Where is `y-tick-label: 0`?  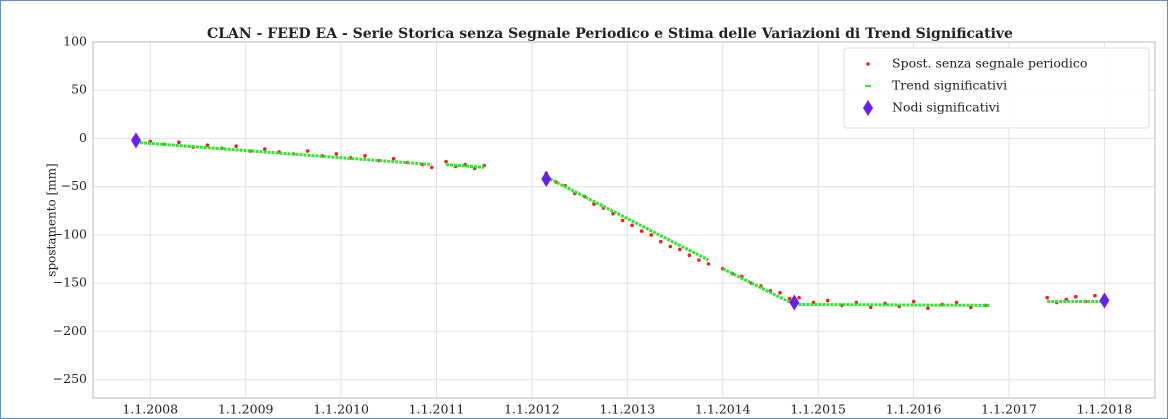 y-tick-label: 0 is located at coordinates (83, 137).